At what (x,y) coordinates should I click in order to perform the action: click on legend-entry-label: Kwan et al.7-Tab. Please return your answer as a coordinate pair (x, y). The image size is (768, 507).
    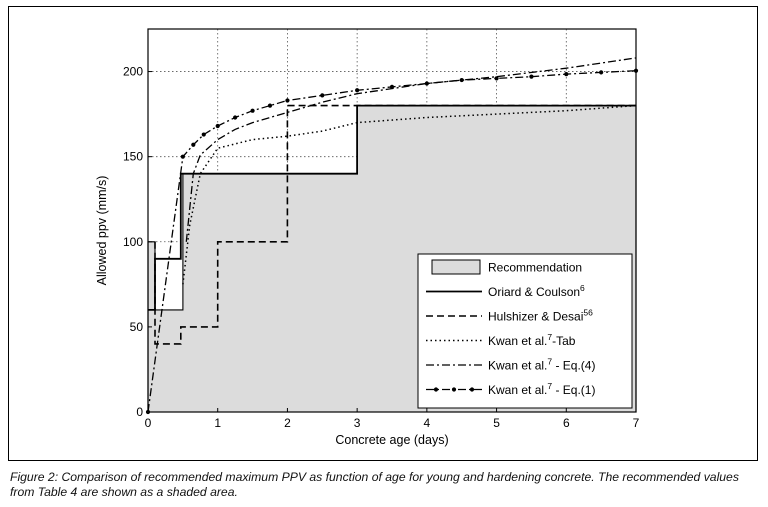
    Looking at the image, I should click on (532, 340).